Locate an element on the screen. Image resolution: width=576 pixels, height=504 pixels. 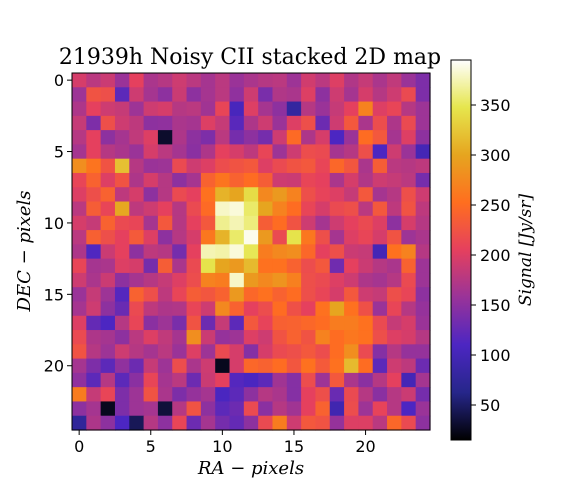
x-tick-label: 15 is located at coordinates (294, 446).